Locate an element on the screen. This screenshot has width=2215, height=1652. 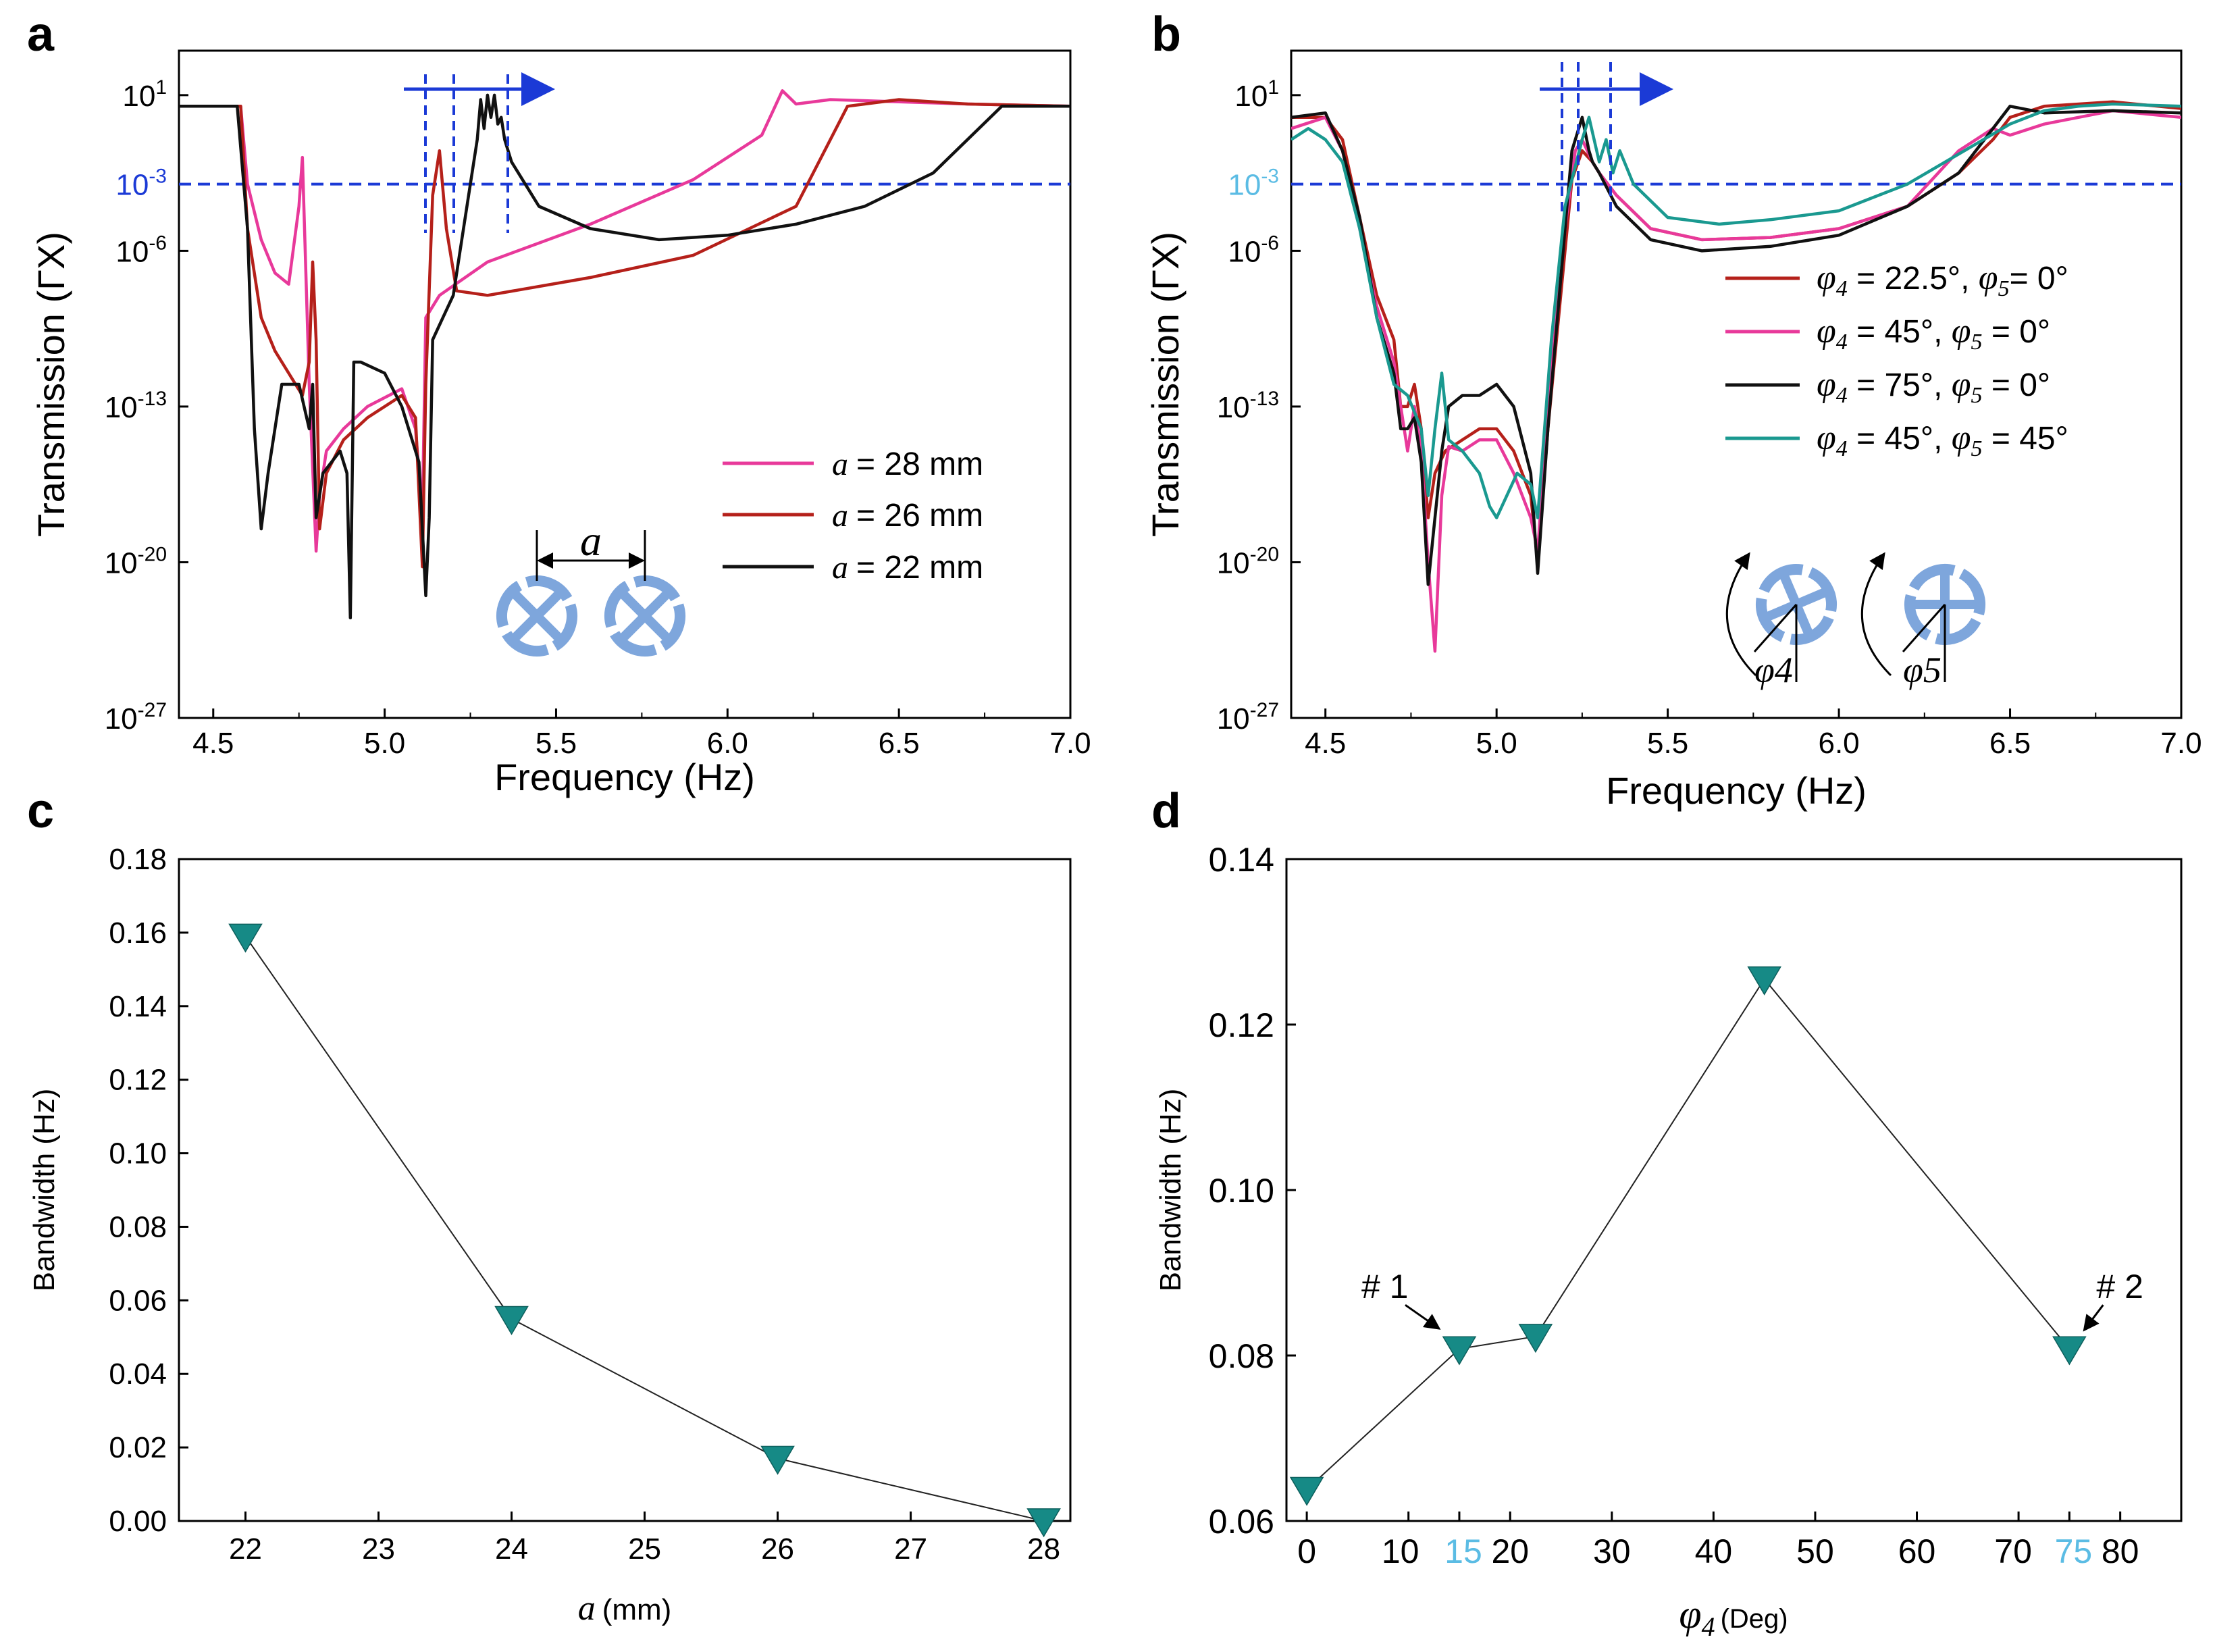
x-tick-label: 70 is located at coordinates (2013, 1551).